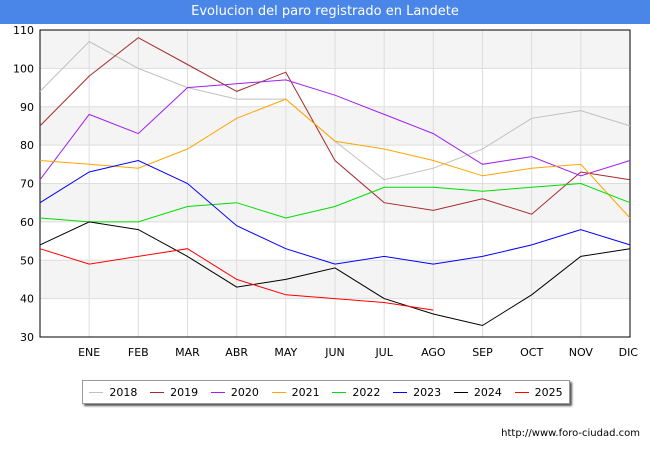 The height and width of the screenshot is (450, 650). Describe the element at coordinates (89, 352) in the screenshot. I see `x-tick-label: ENE` at that location.